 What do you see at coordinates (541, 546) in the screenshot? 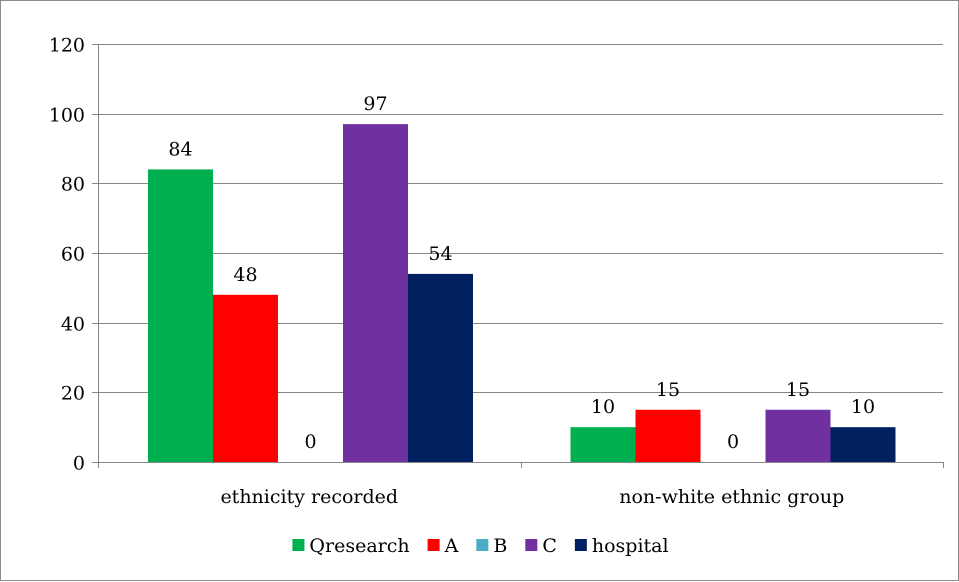
I see `legend-item-c: C` at bounding box center [541, 546].